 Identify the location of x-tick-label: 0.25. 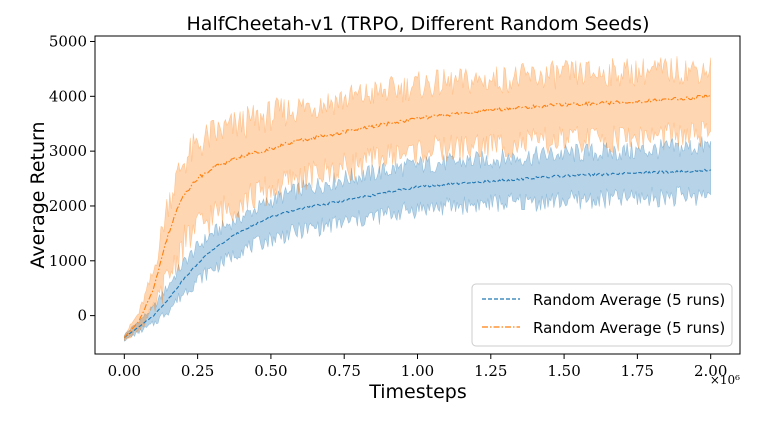
(197, 371).